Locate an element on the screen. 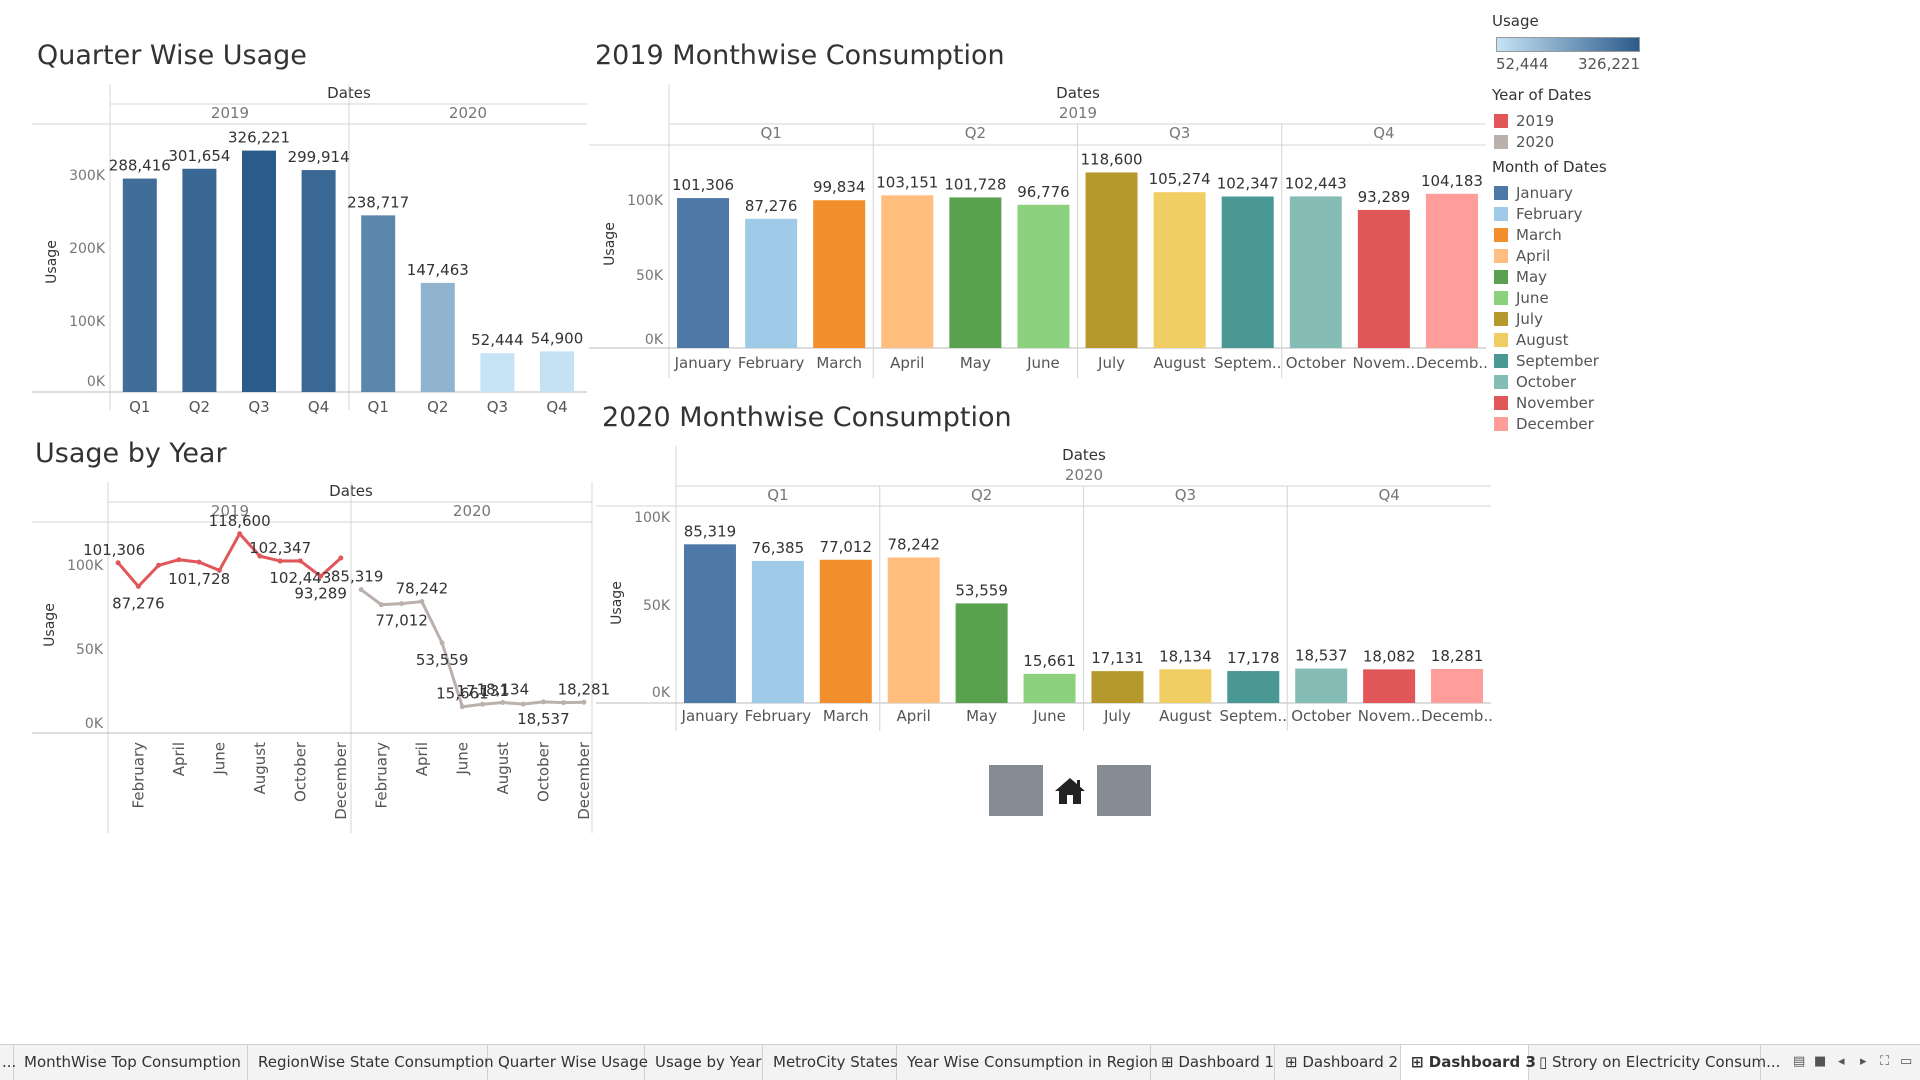 The width and height of the screenshot is (1920, 1080). yearly-point-label: 78,242 is located at coordinates (422, 589).